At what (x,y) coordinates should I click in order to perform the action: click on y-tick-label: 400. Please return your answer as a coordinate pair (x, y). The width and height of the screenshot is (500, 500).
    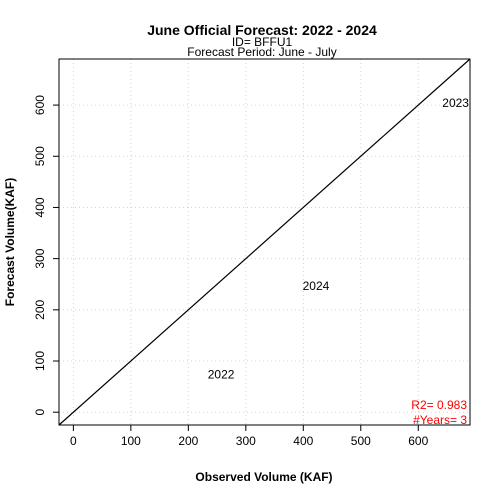
    Looking at the image, I should click on (40, 207).